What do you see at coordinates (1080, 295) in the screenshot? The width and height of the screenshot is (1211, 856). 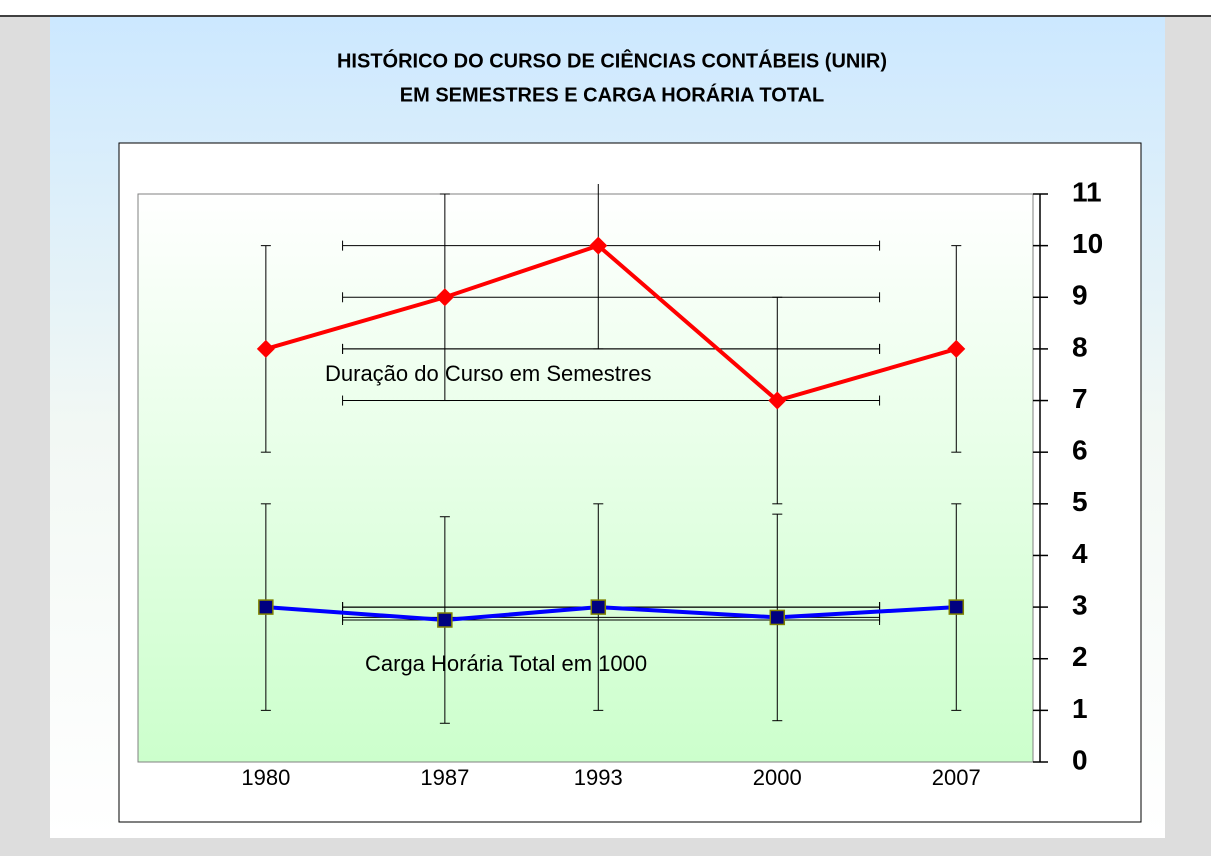 I see `y-tick-label: 9` at bounding box center [1080, 295].